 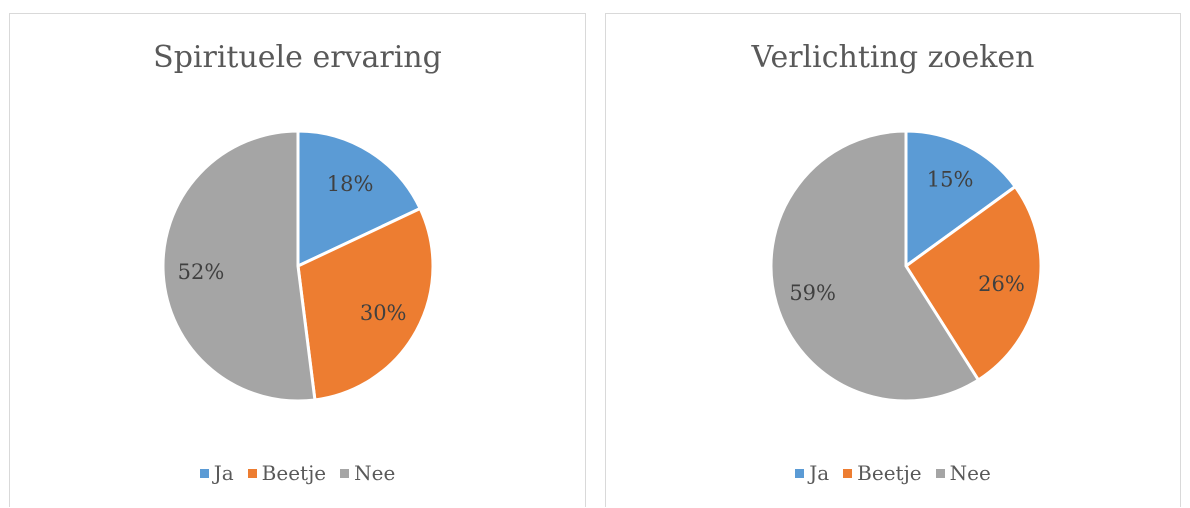 I want to click on chart-title: Spirituele ervaring, so click(x=297, y=57).